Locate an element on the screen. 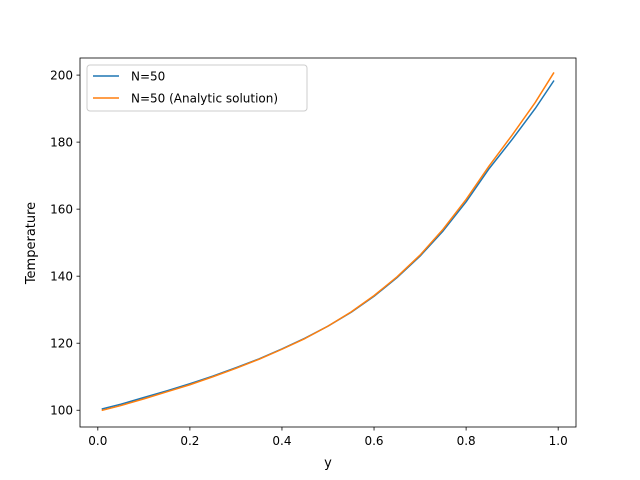 The height and width of the screenshot is (480, 640). x-tick-label: 1.0 is located at coordinates (558, 441).